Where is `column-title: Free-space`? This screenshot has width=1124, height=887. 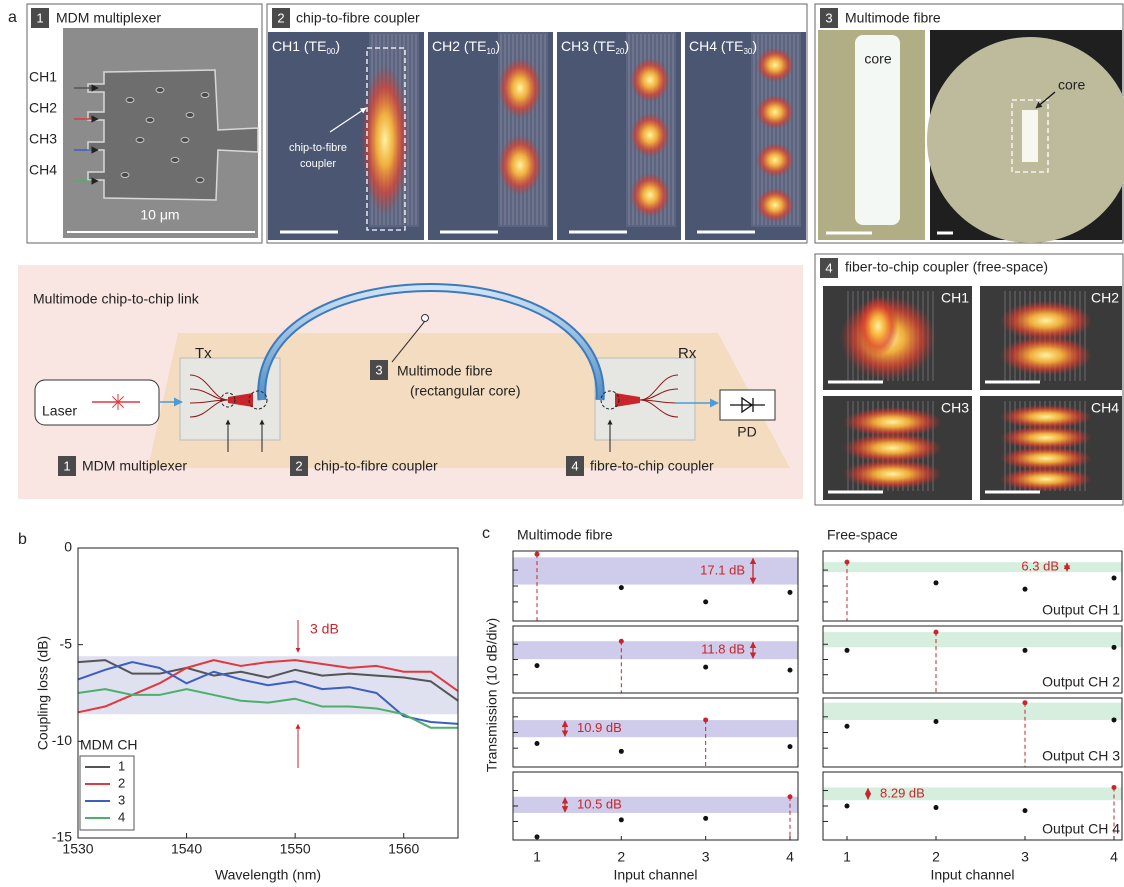 column-title: Free-space is located at coordinates (862, 535).